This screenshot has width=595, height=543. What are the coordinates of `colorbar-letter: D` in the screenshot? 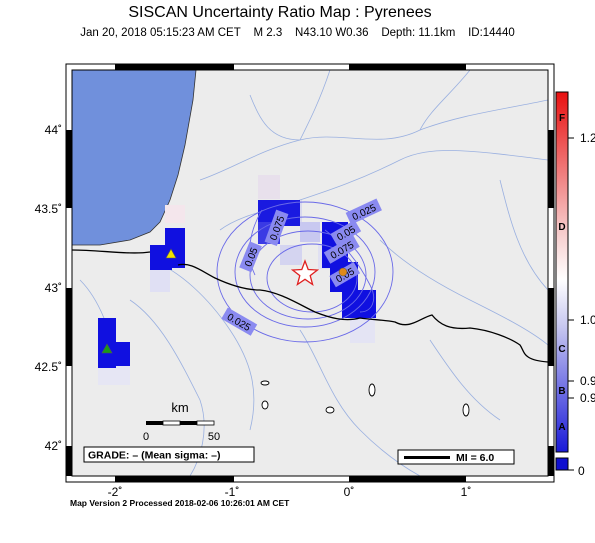 It's located at (561, 227).